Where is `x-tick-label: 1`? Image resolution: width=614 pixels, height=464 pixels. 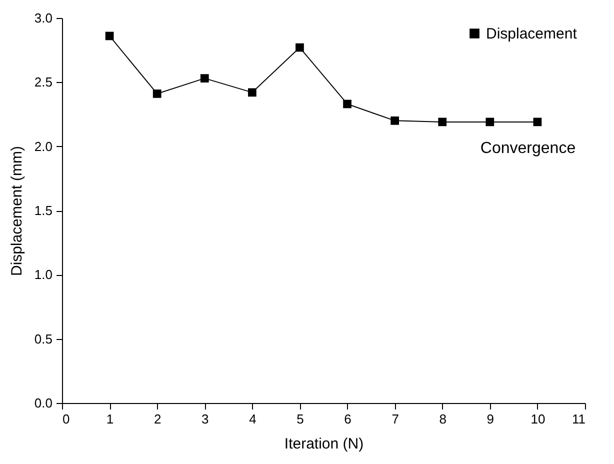 x-tick-label: 1 is located at coordinates (110, 419).